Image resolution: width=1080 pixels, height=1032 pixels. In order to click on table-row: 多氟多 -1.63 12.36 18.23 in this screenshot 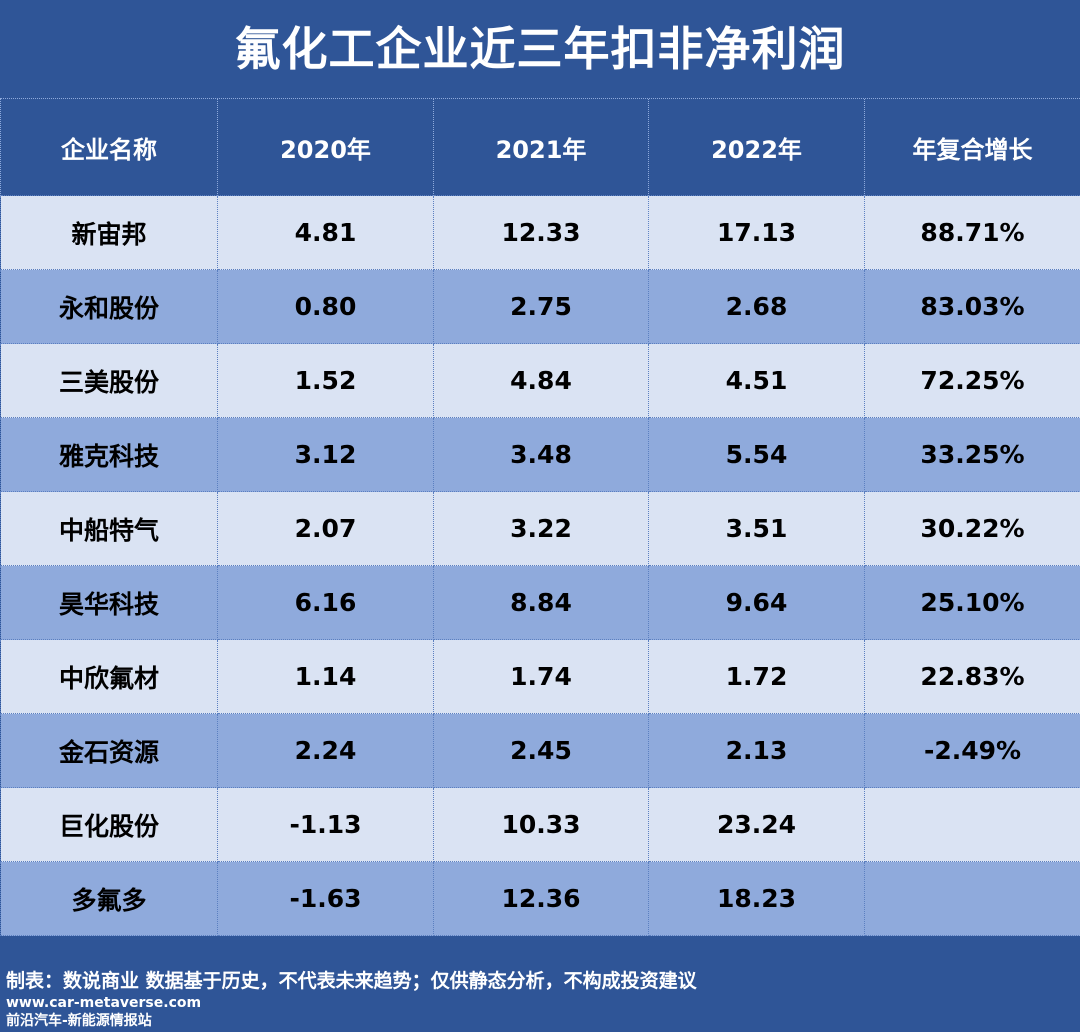, I will do `click(540, 898)`.